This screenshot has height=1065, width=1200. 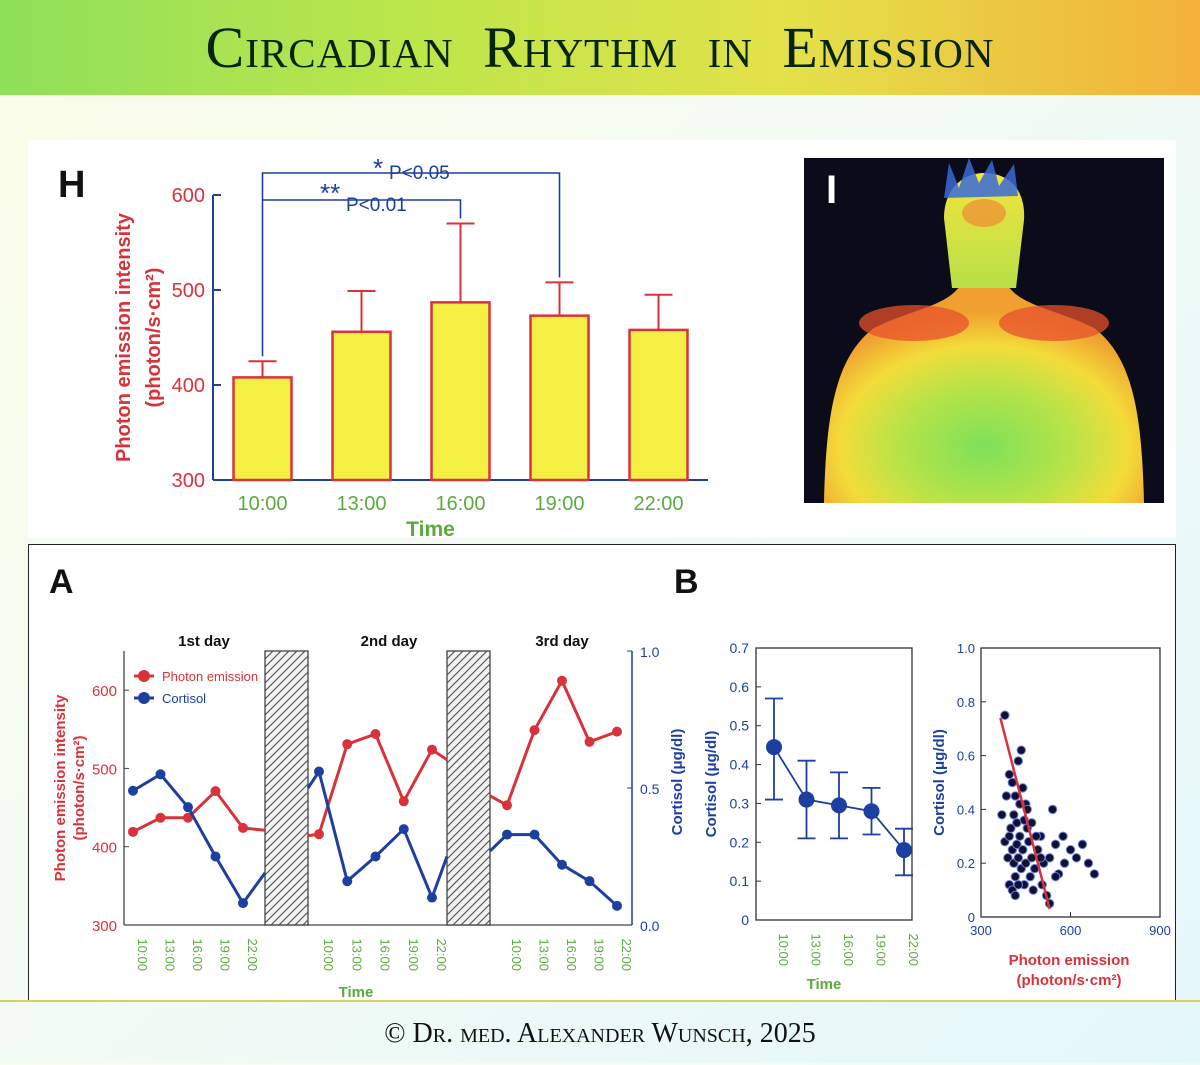 What do you see at coordinates (740, 726) in the screenshot?
I see `y-tick-label: 0.5` at bounding box center [740, 726].